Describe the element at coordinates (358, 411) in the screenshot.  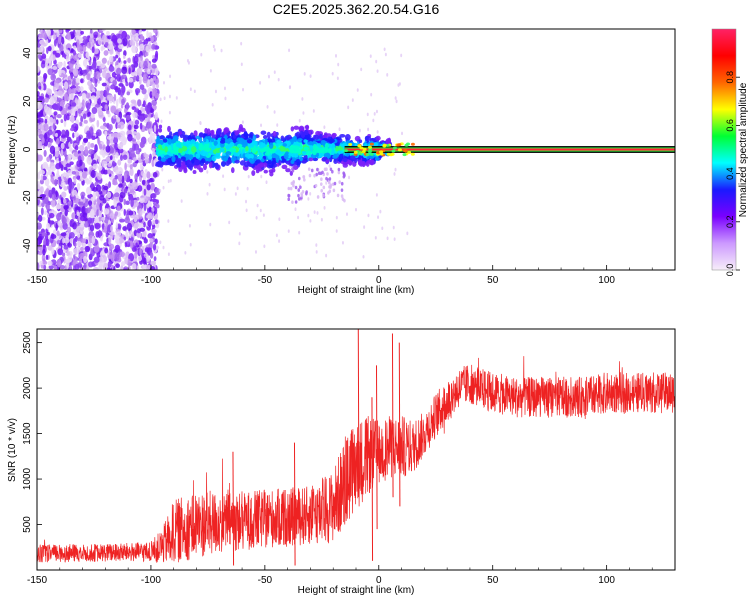
I see `snr-spike` at that location.